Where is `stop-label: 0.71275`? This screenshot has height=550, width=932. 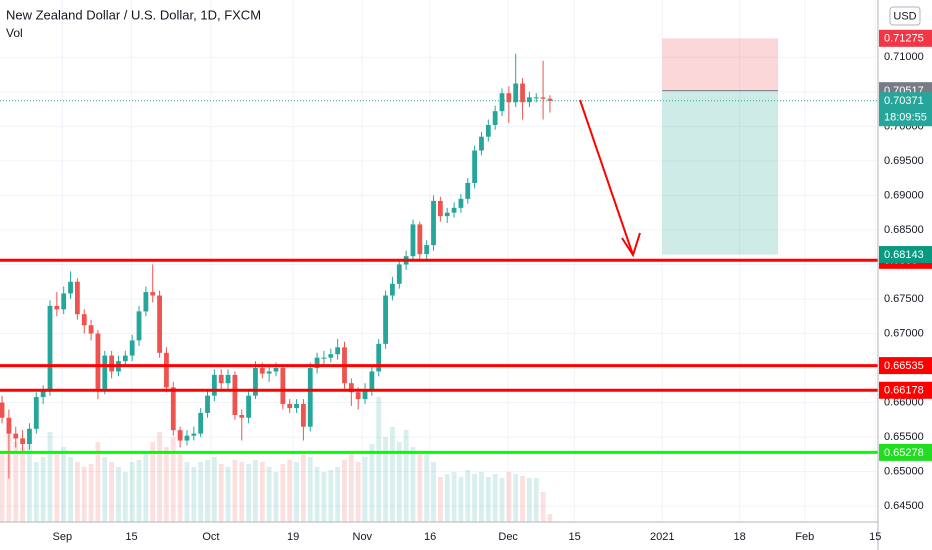
stop-label: 0.71275 is located at coordinates (904, 39).